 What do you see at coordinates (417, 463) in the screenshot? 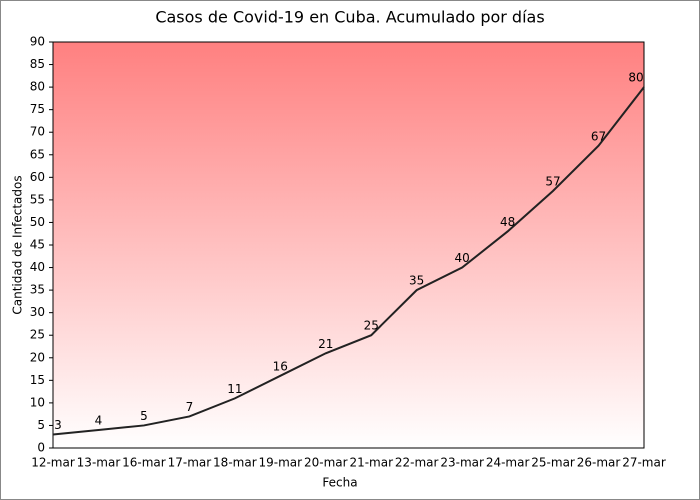
I see `x-tick-label: 22-mar` at bounding box center [417, 463].